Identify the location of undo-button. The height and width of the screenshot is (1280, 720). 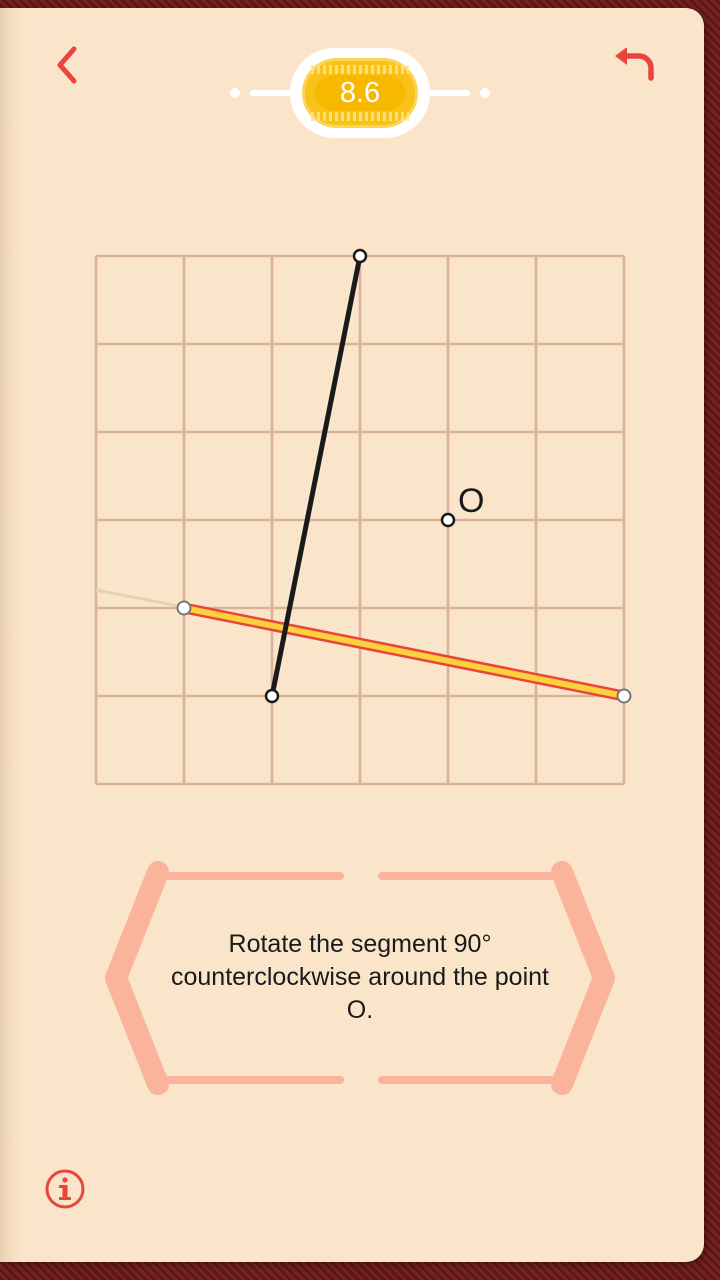
(634, 65).